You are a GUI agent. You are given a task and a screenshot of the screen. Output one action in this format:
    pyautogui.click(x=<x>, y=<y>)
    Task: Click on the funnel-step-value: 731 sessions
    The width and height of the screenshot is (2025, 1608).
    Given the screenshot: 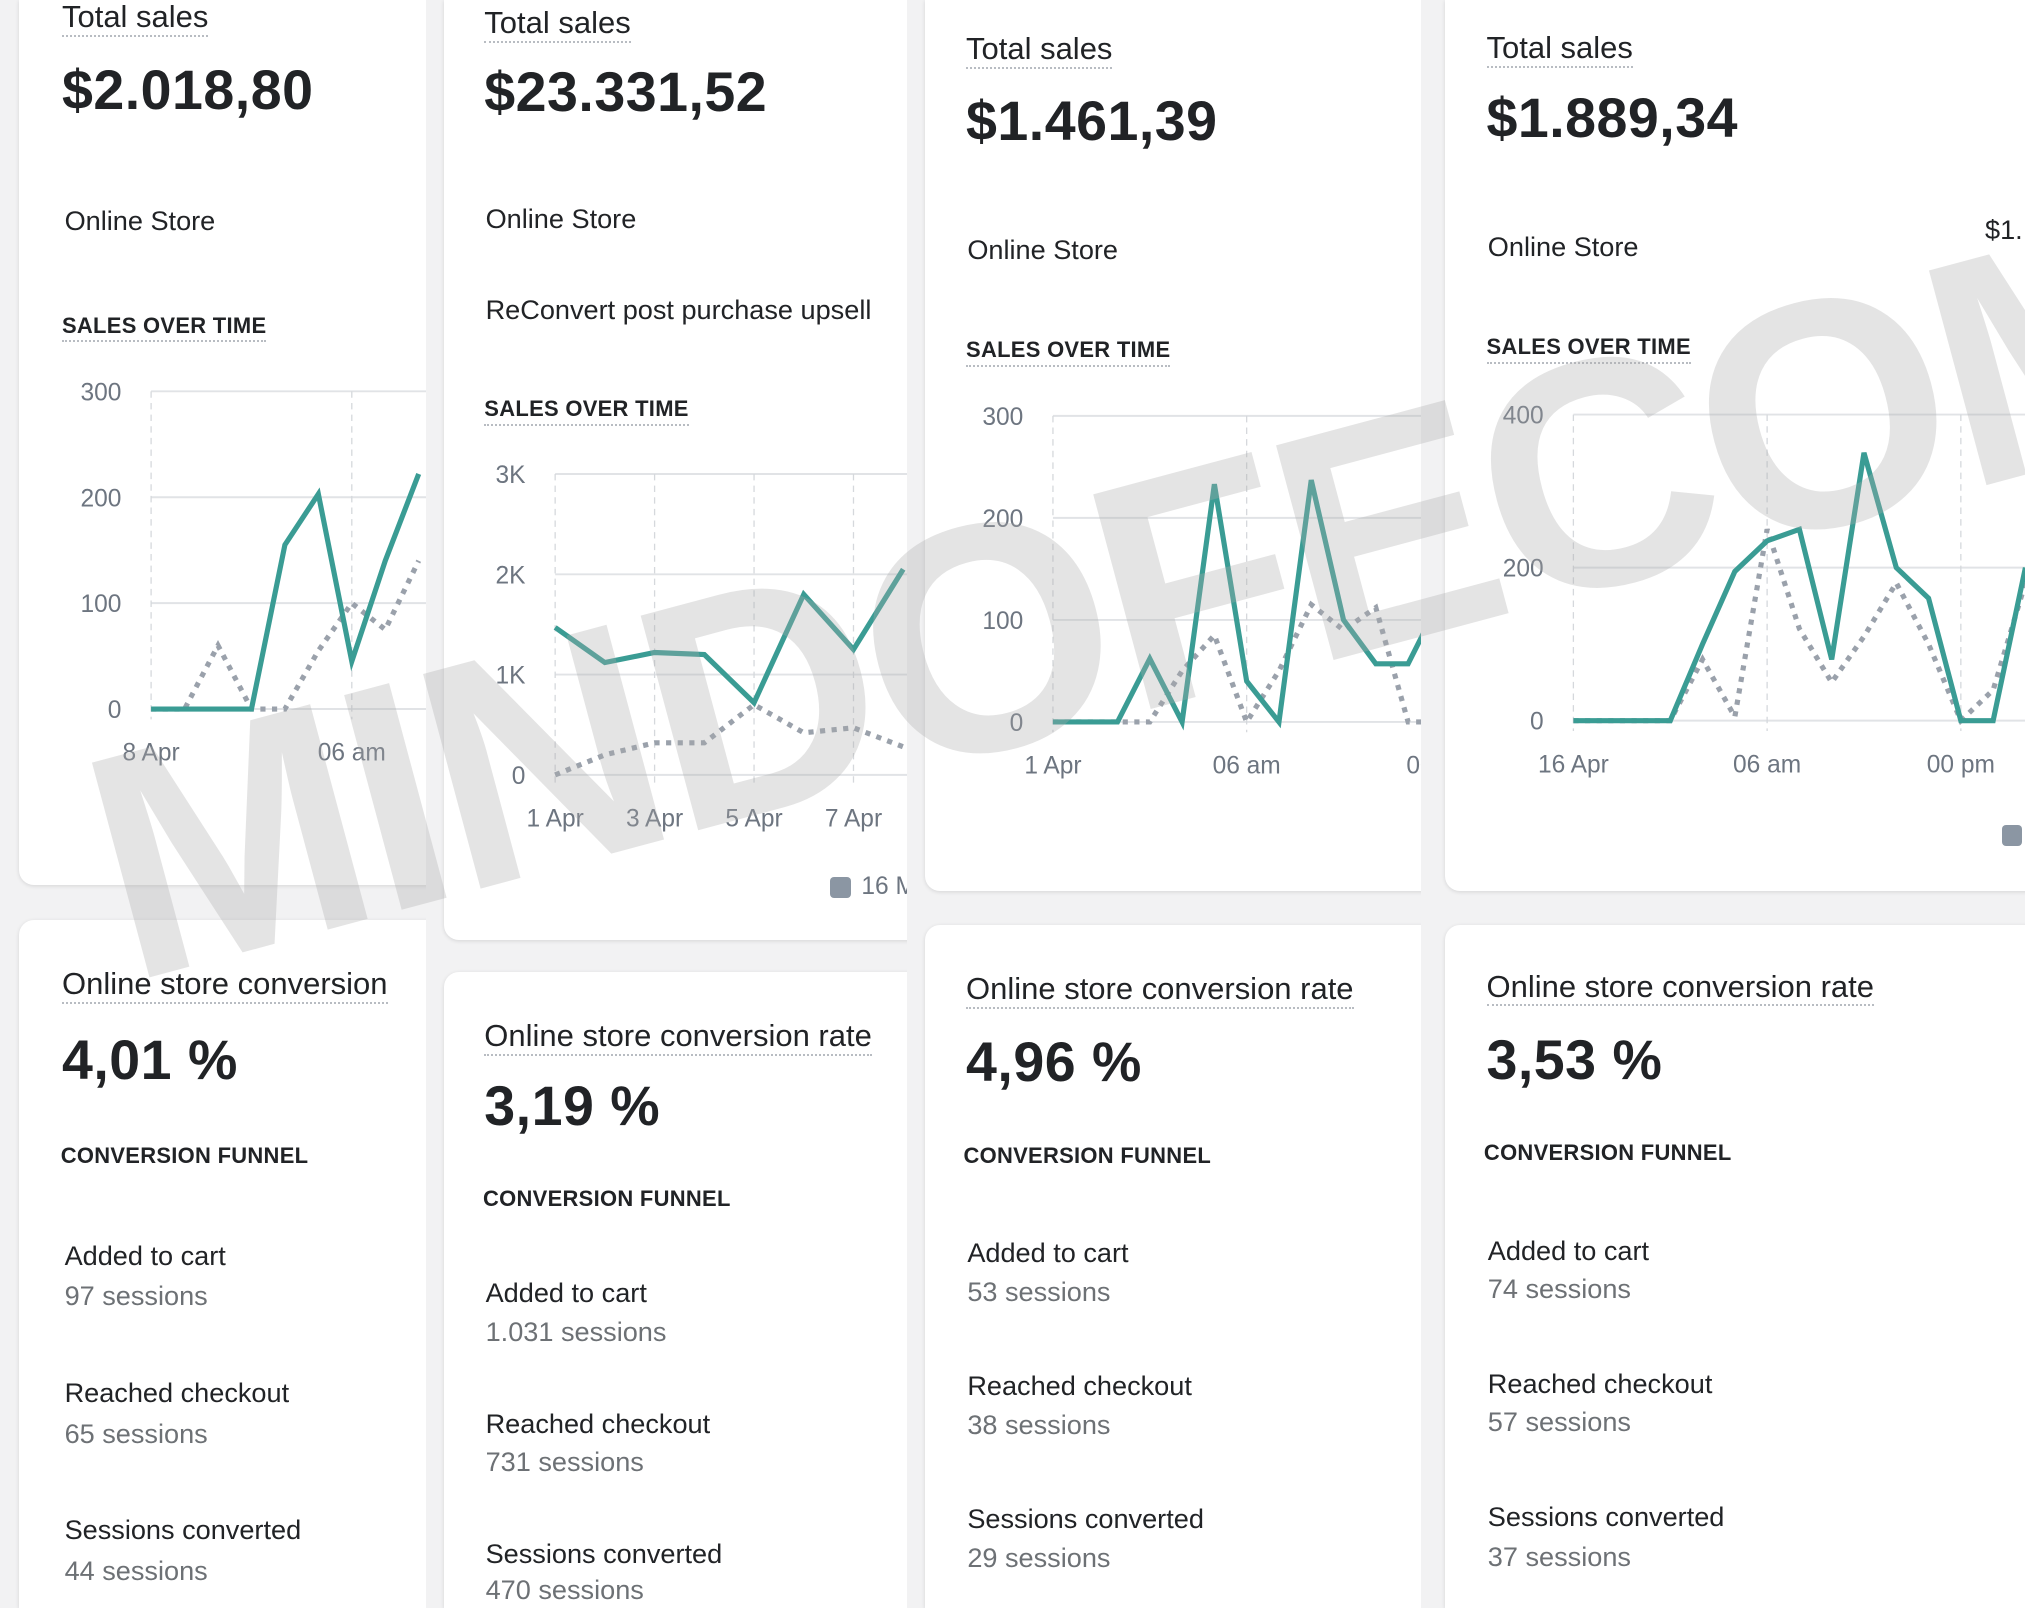 What is the action you would take?
    pyautogui.click(x=564, y=1462)
    